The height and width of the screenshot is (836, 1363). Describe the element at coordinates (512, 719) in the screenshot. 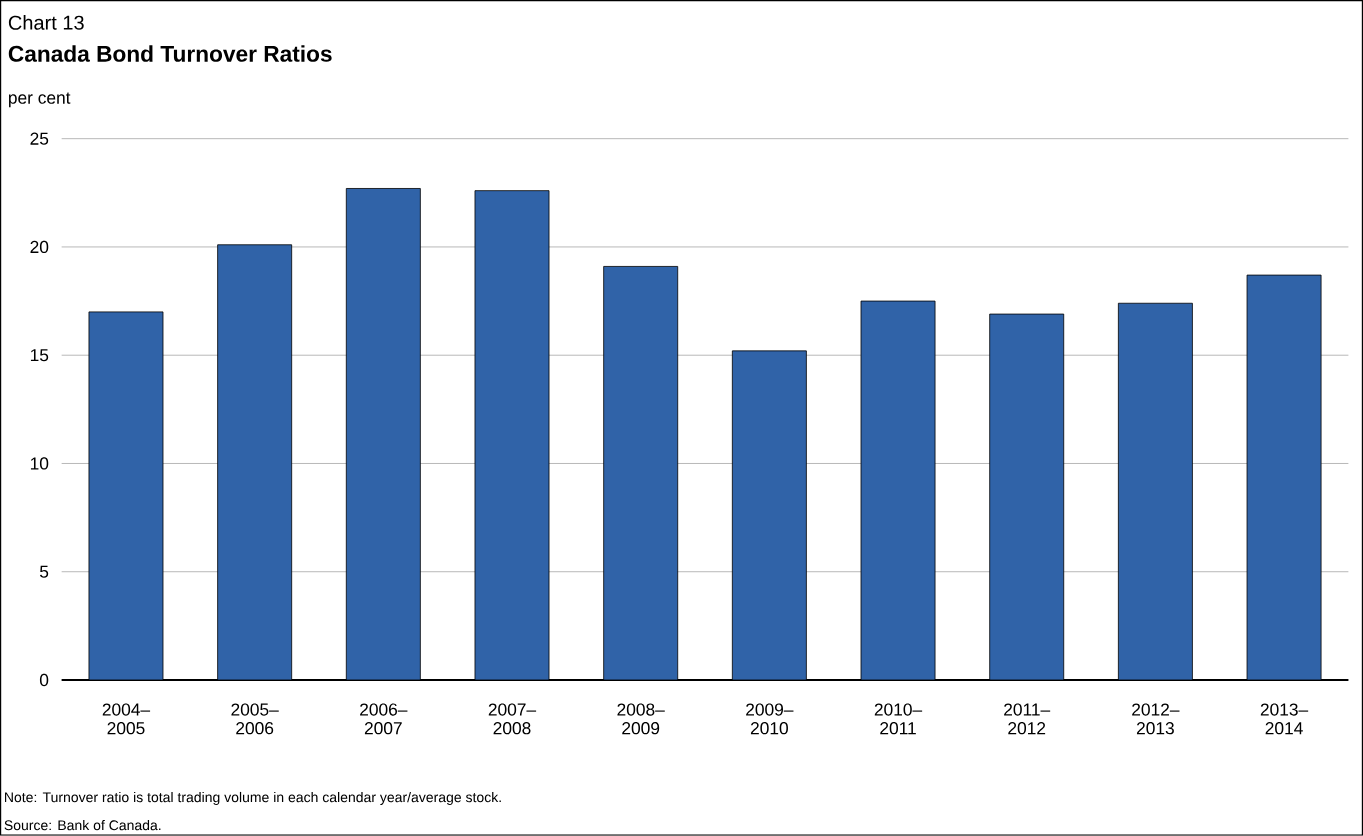

I see `x-tick-label: 2007– 2008` at that location.